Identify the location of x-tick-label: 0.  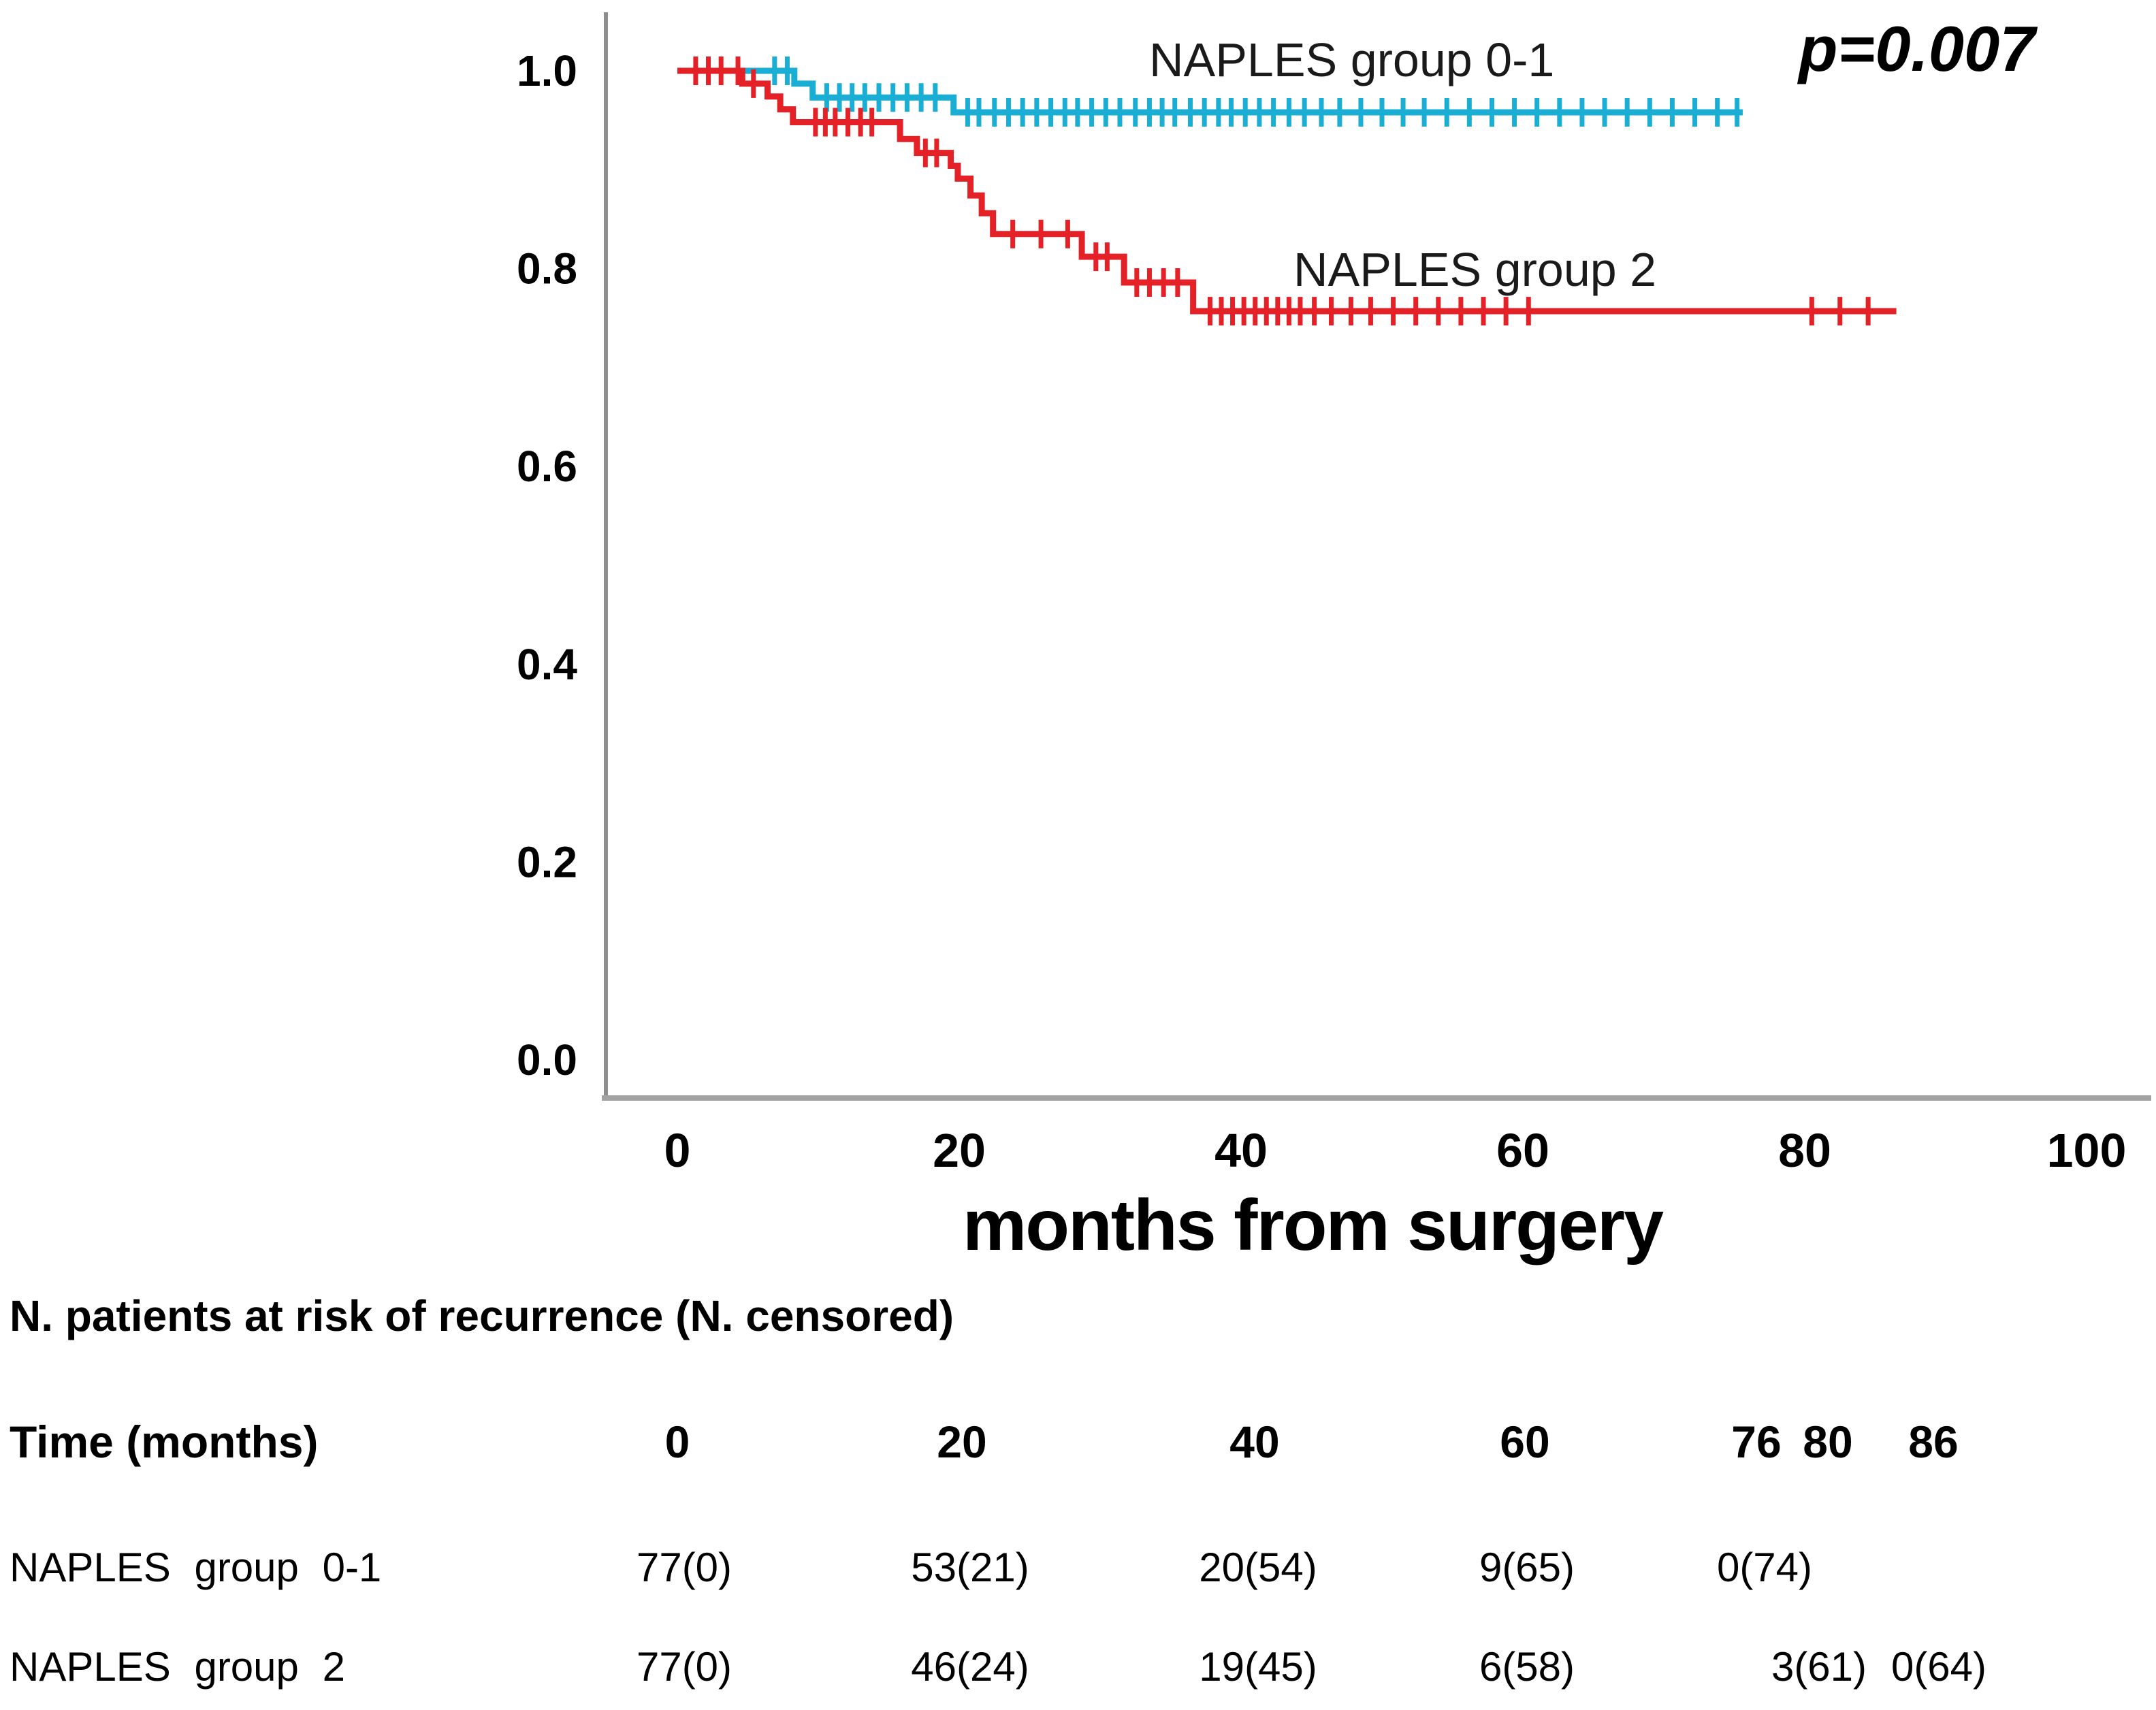
(677, 1150).